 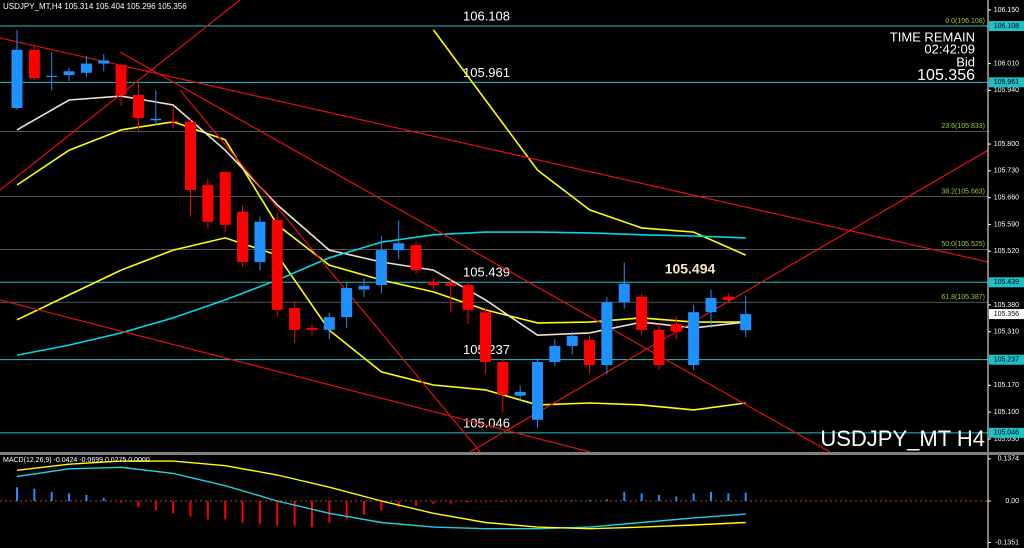 I want to click on window-separator, so click(x=512, y=453).